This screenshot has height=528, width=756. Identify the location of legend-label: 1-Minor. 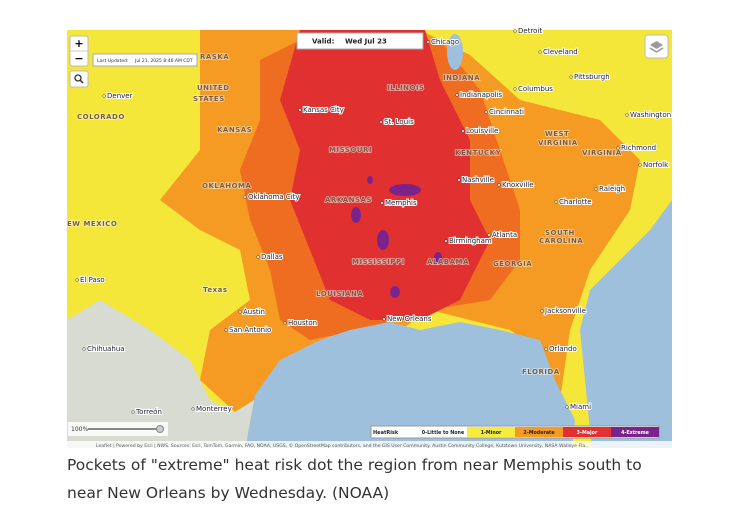
(491, 433).